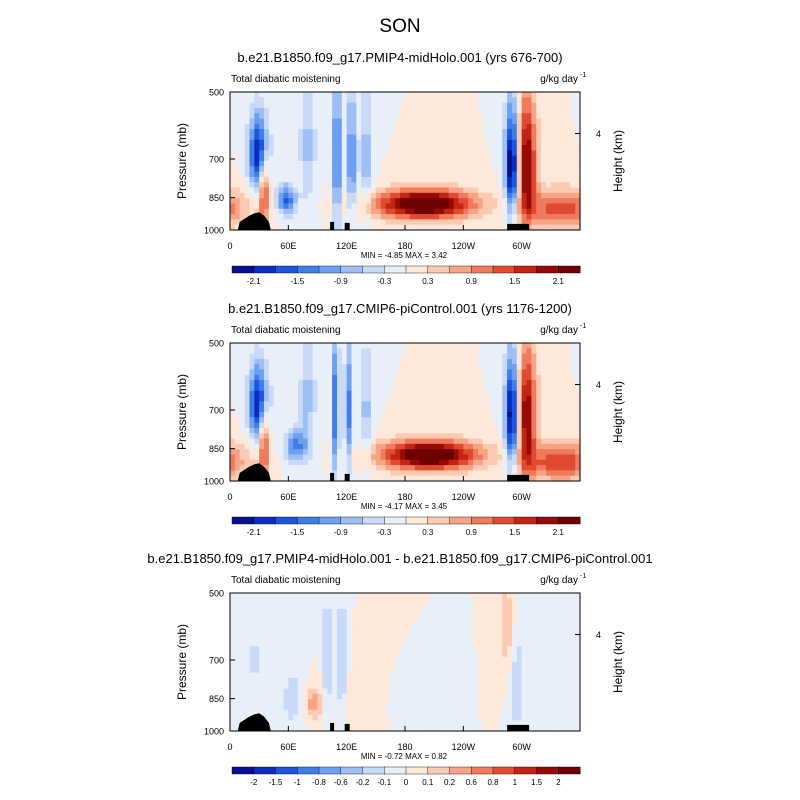  What do you see at coordinates (286, 269) in the screenshot?
I see `colorbar-swatch` at bounding box center [286, 269].